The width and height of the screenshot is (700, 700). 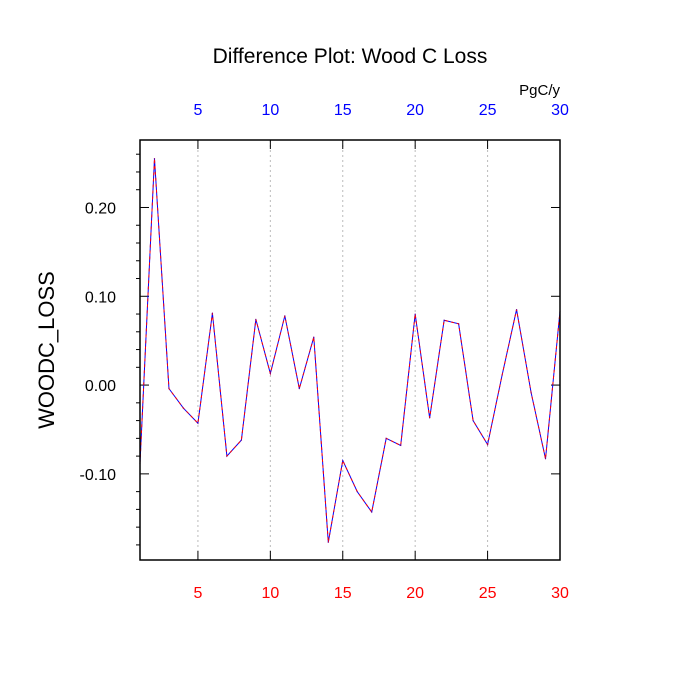 I want to click on x-tick-label-bottom: 30, so click(x=560, y=593).